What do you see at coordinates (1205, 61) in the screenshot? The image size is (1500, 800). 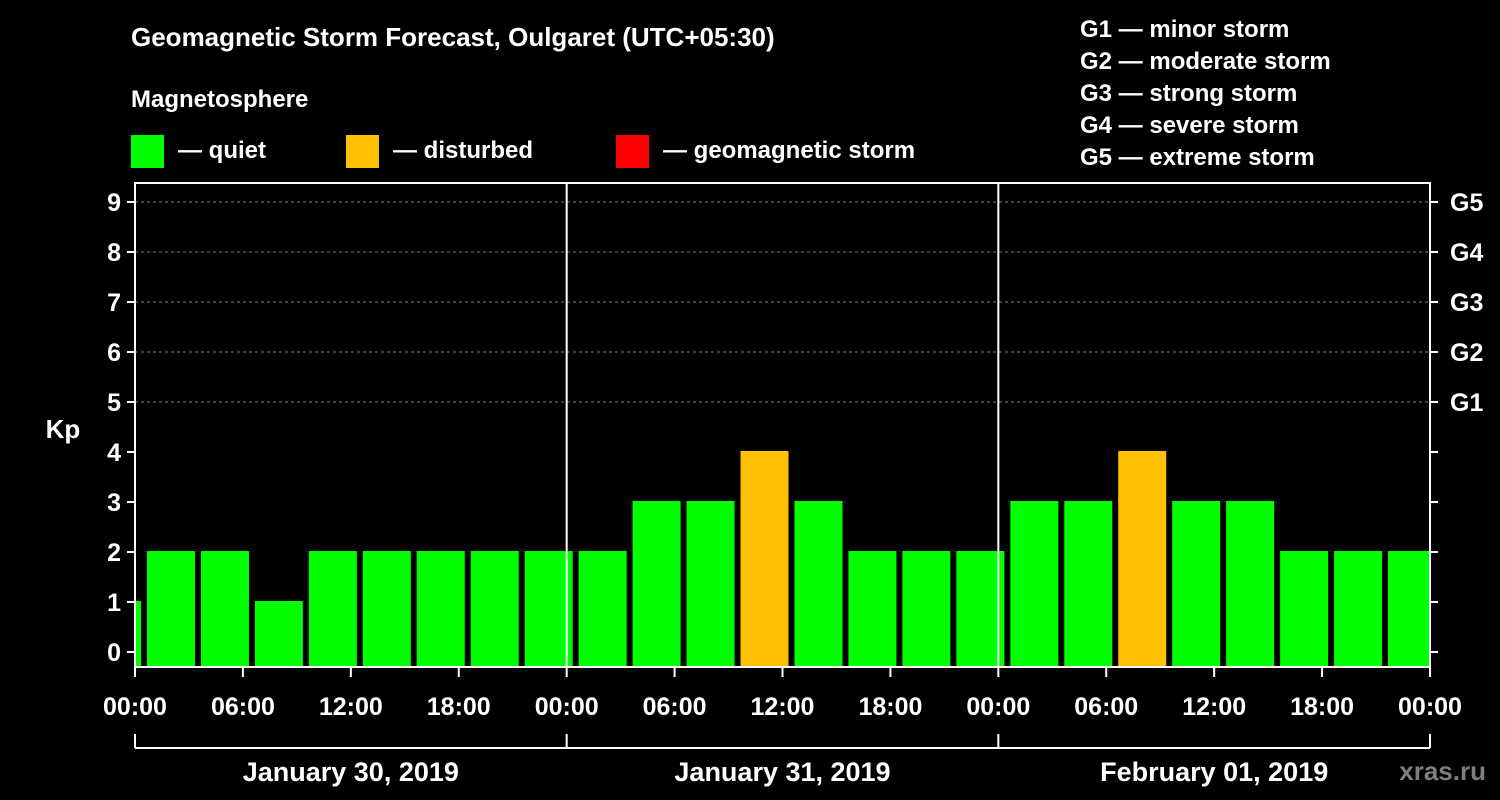 I see `storm-level-g2: G2 — moderate storm` at bounding box center [1205, 61].